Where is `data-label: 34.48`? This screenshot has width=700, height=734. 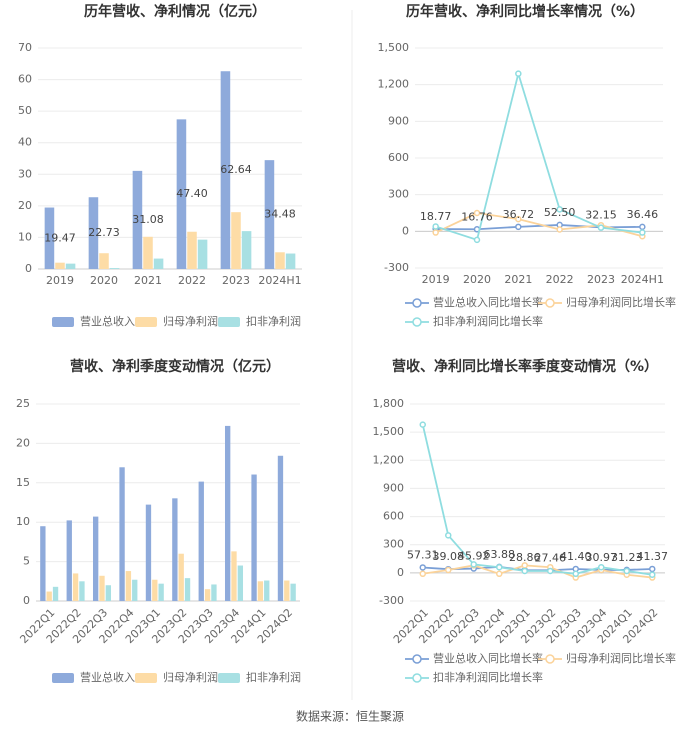 data-label: 34.48 is located at coordinates (280, 214).